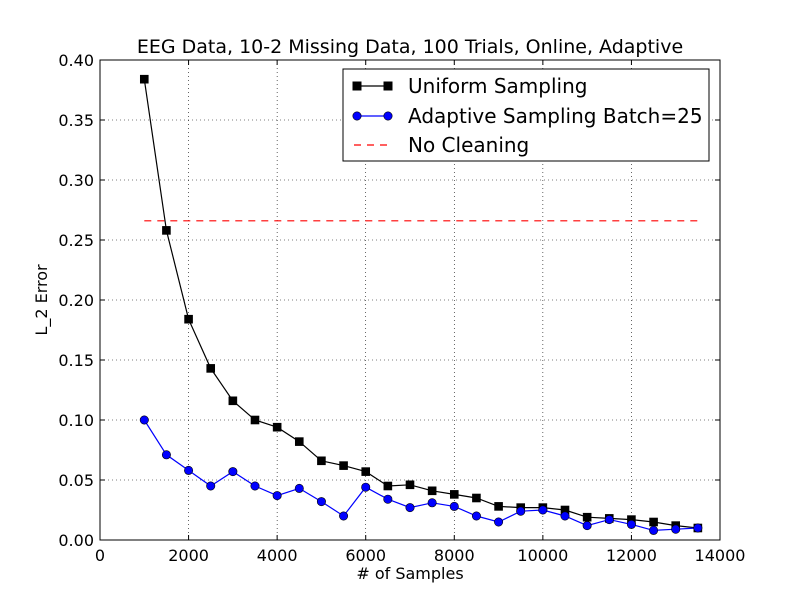  I want to click on x-tick-label: 10000, so click(542, 555).